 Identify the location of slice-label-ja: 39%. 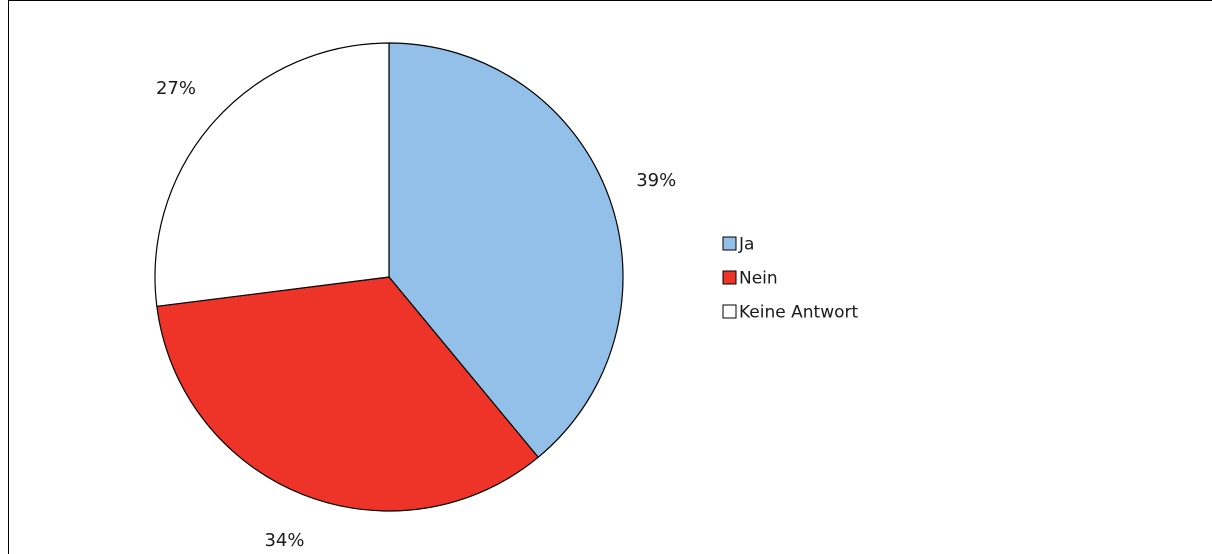
(656, 180).